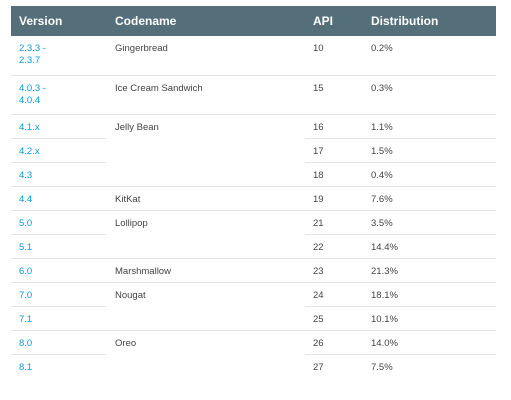 The image size is (511, 400). Describe the element at coordinates (429, 222) in the screenshot. I see `distribution-cell: 3.5%` at that location.